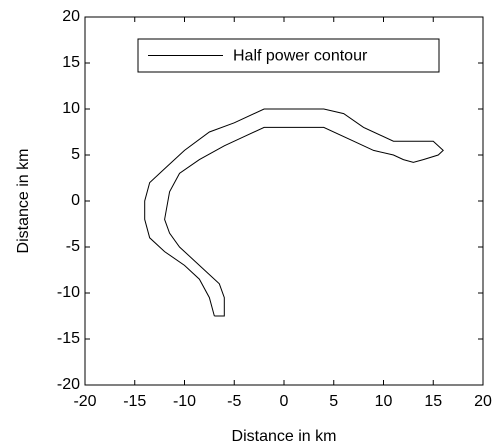  What do you see at coordinates (184, 401) in the screenshot?
I see `x-tick-label: -10` at bounding box center [184, 401].